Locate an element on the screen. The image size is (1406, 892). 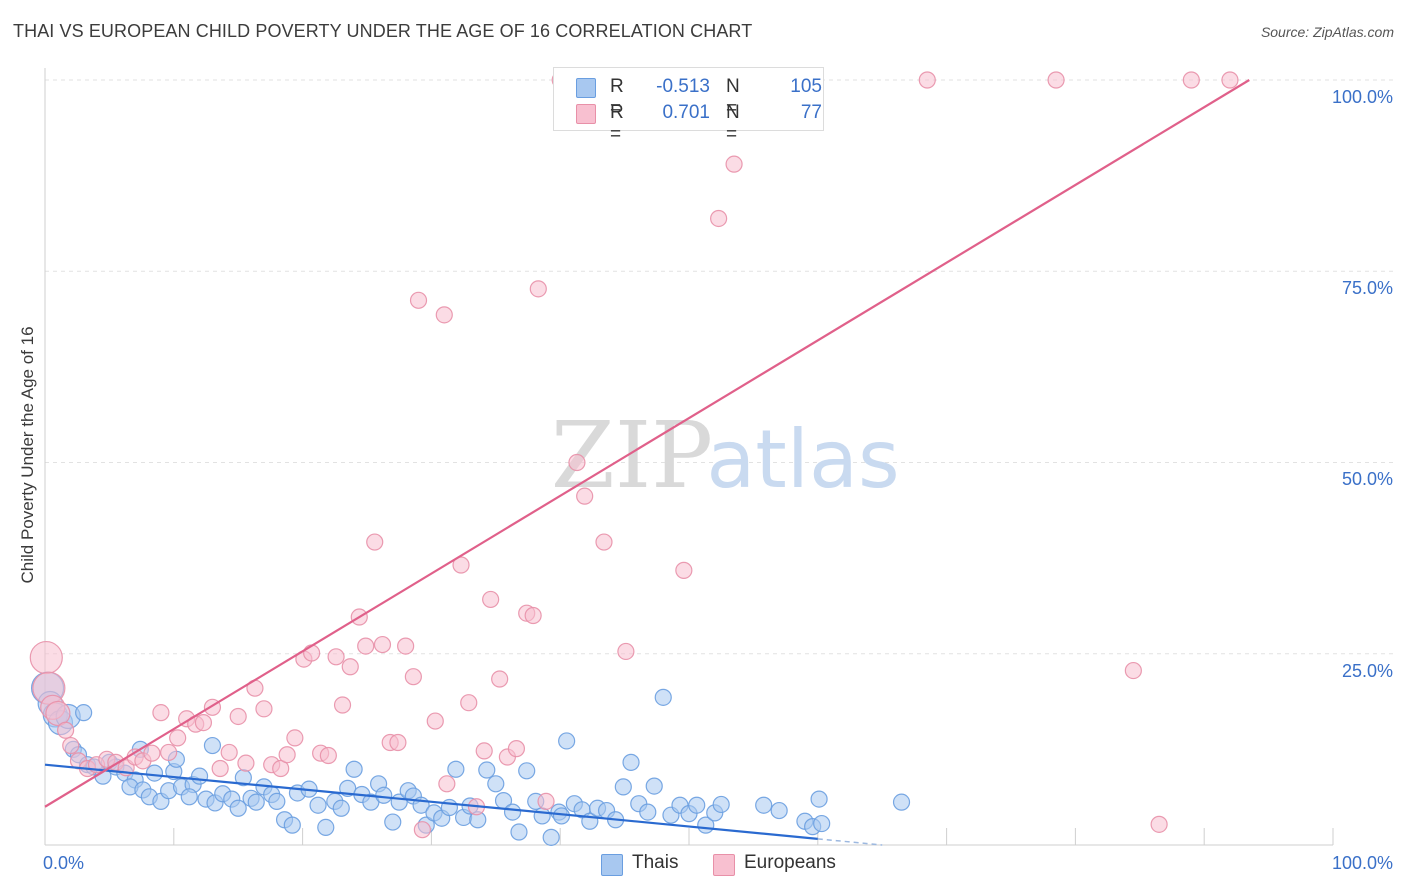
r-label: R = is located at coordinates (617, 123).